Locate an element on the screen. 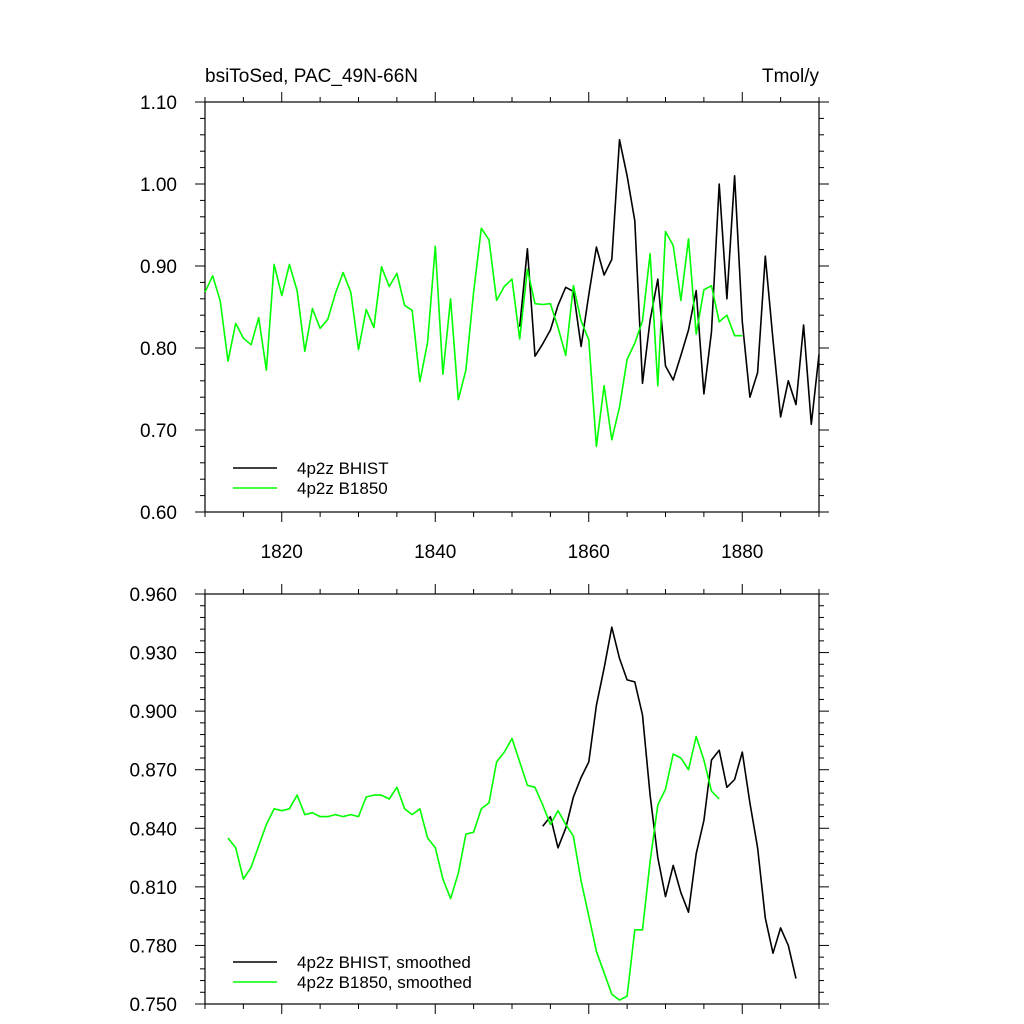  y-tick-label: 1.00 is located at coordinates (158, 185).